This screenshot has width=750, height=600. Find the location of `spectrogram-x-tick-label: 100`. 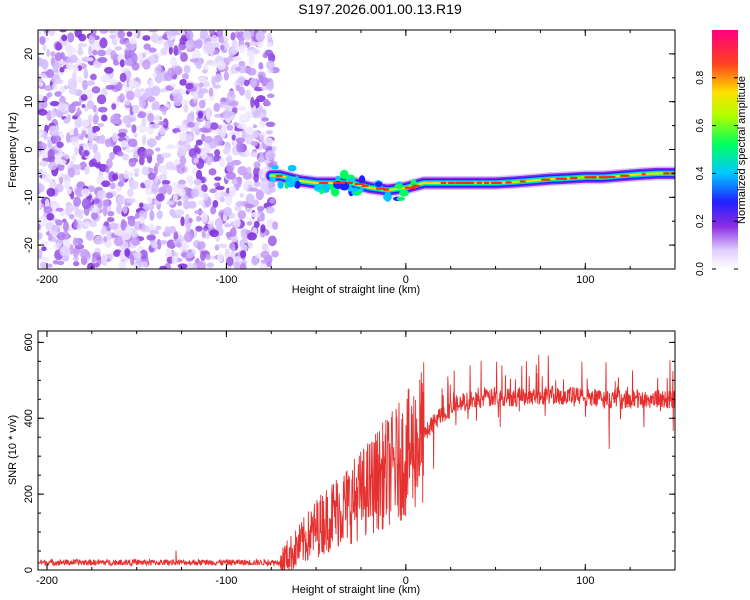

spectrogram-x-tick-label: 100 is located at coordinates (585, 280).